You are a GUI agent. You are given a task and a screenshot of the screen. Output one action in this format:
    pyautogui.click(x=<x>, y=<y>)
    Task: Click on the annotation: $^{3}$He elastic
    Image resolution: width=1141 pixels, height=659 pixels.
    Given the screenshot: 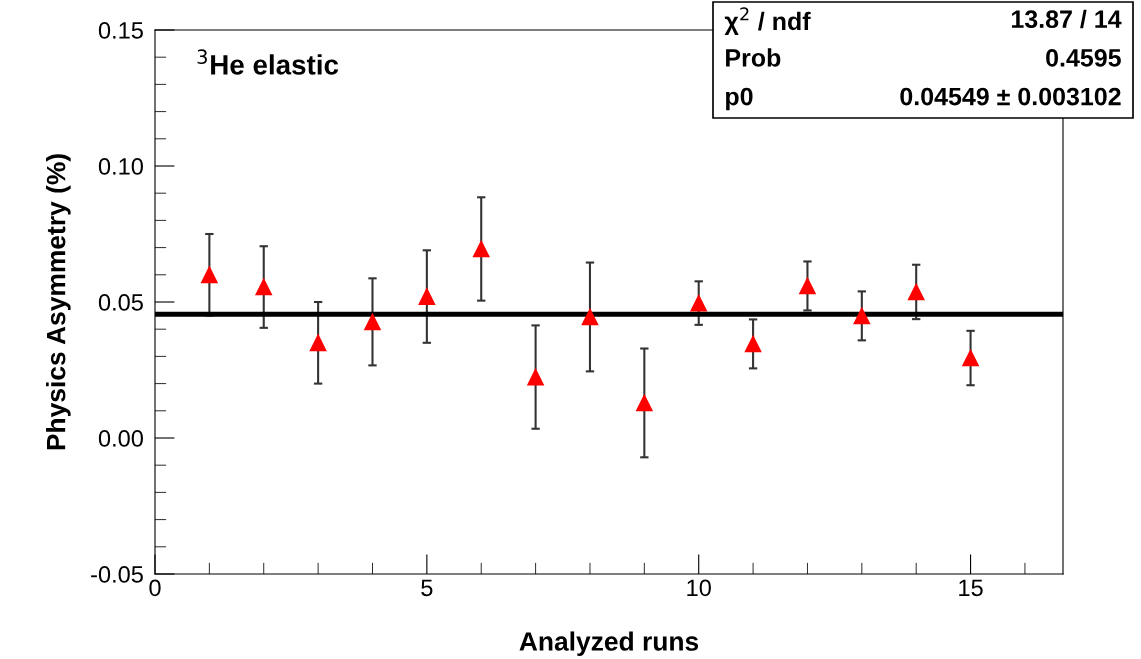 What is the action you would take?
    pyautogui.click(x=268, y=62)
    